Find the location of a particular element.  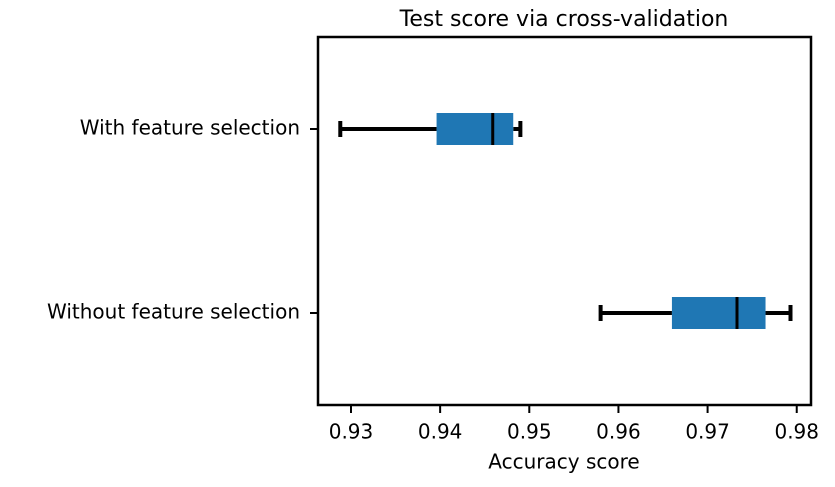

x-tick-label: 0.97 is located at coordinates (707, 432).